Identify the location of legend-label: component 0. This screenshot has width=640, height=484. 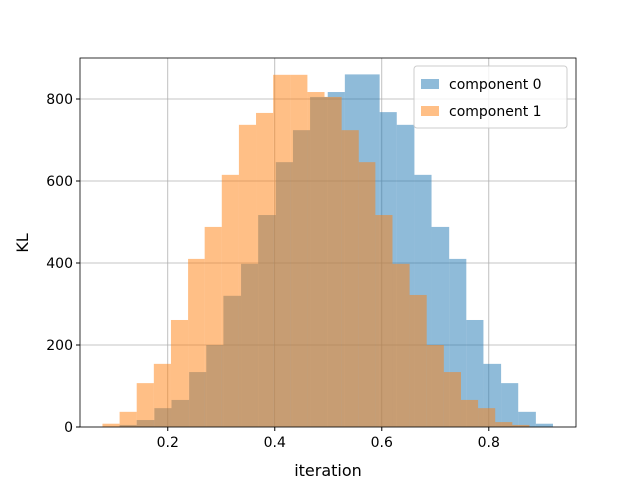
(495, 85).